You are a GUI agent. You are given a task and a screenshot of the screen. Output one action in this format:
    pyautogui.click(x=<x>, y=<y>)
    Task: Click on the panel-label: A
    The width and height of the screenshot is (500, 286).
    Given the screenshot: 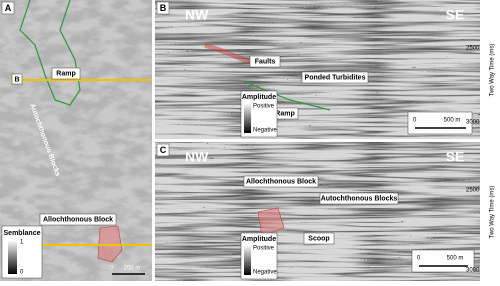 What is the action you would take?
    pyautogui.click(x=8, y=8)
    